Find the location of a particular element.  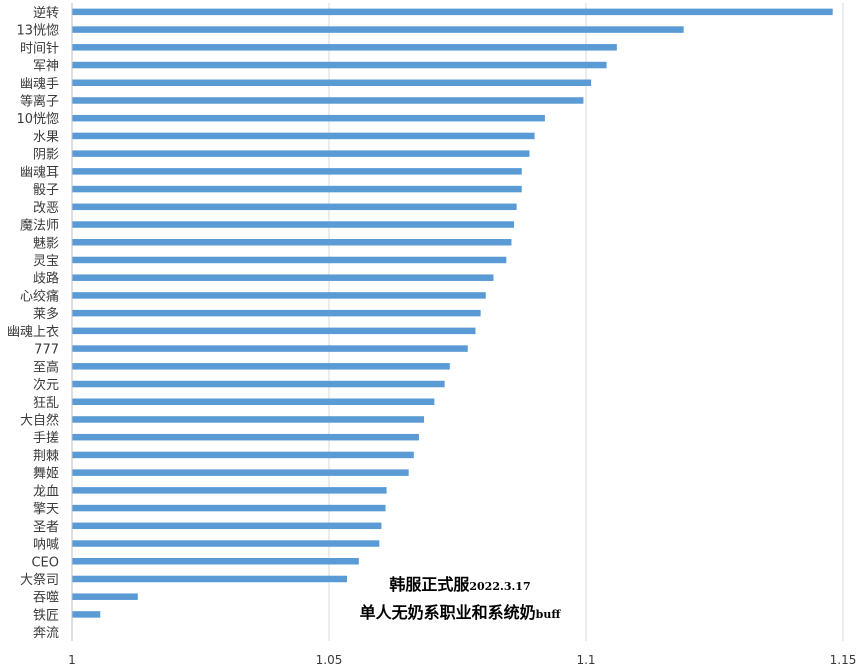

category-label-8: 阴影 is located at coordinates (46, 155).